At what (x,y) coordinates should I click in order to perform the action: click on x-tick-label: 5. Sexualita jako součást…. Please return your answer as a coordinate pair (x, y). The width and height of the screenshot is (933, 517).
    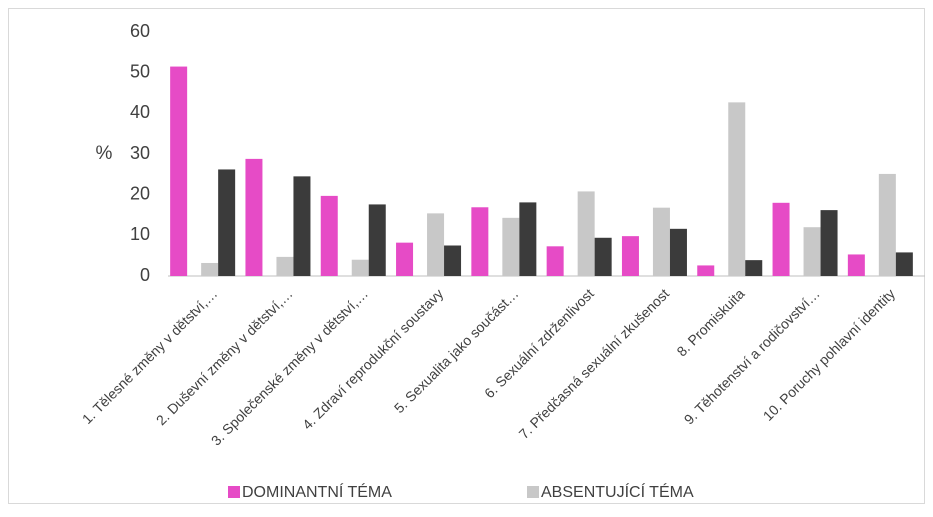
    Looking at the image, I should click on (456, 350).